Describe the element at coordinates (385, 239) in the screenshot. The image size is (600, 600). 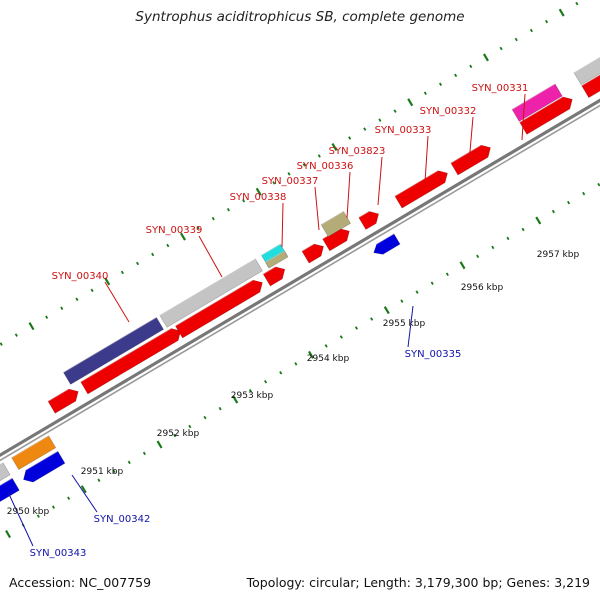
I see `cds-minus-3-highlight` at that location.